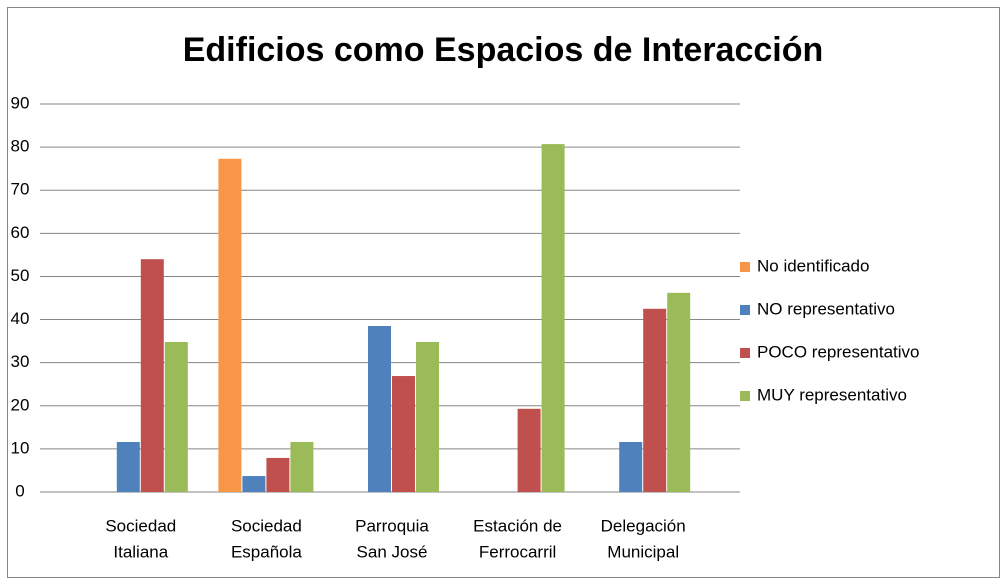 The height and width of the screenshot is (584, 1002). I want to click on y-tick-label: 0, so click(19, 490).